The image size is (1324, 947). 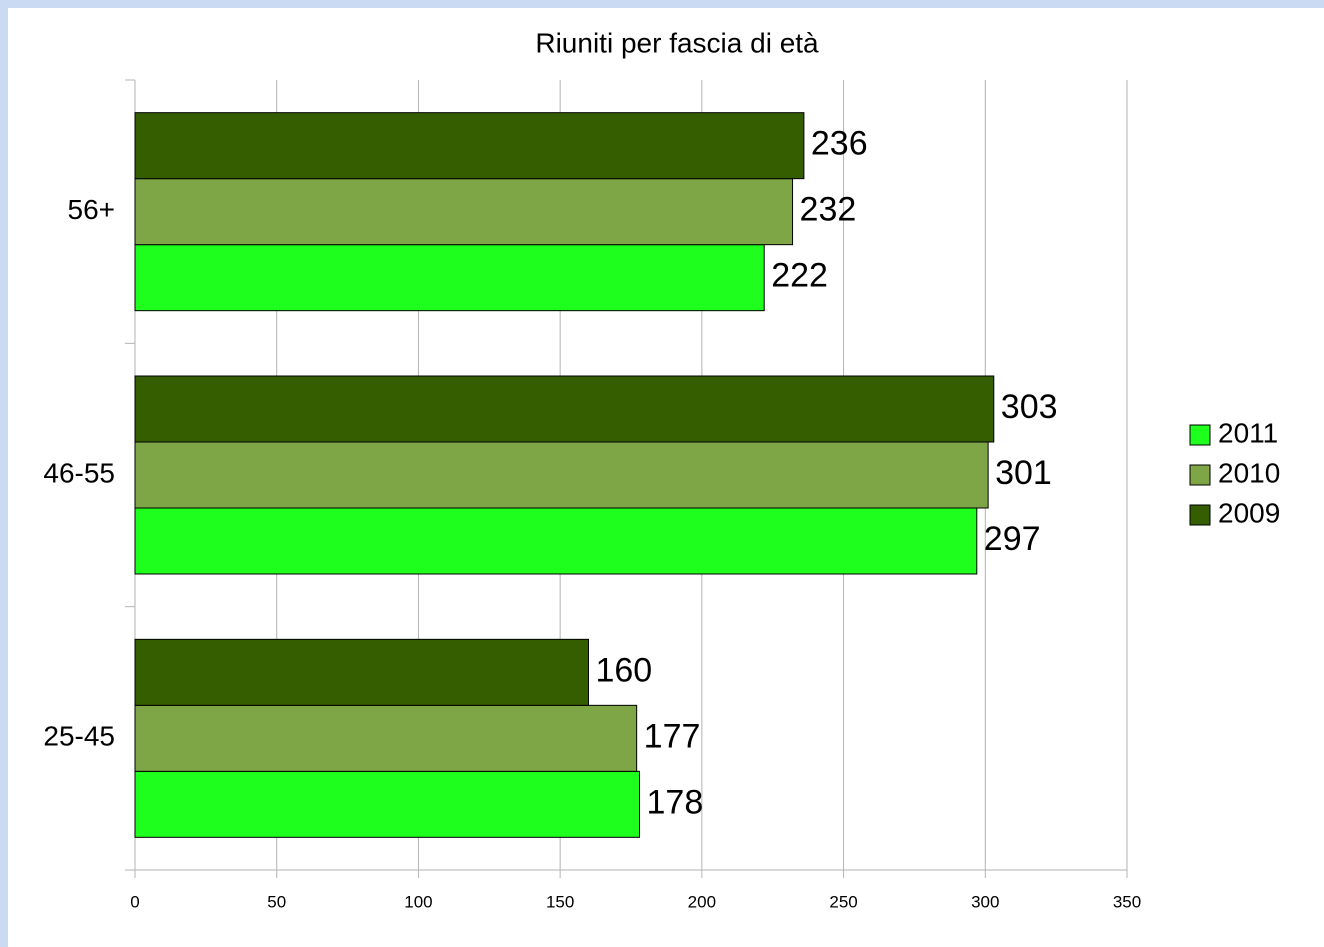 What do you see at coordinates (799, 276) in the screenshot?
I see `data-label: 222` at bounding box center [799, 276].